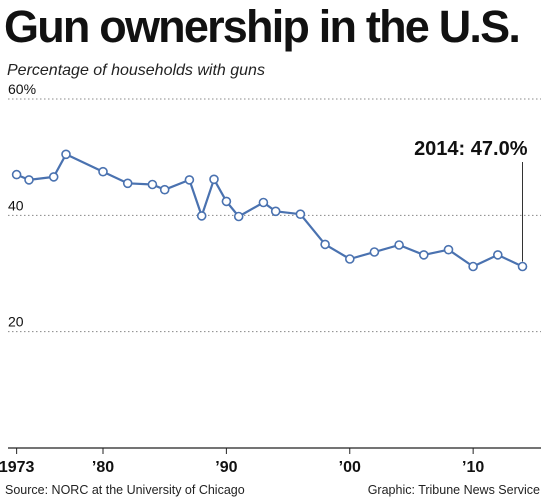 The image size is (546, 500). Describe the element at coordinates (262, 26) in the screenshot. I see `chart-title: Gun ownership in the U.S.` at that location.